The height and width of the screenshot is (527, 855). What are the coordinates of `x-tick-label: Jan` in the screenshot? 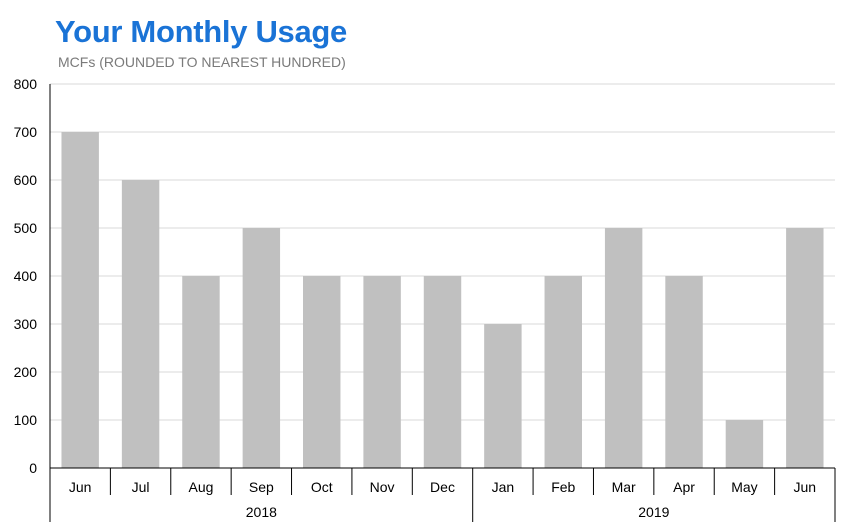 It's located at (503, 487).